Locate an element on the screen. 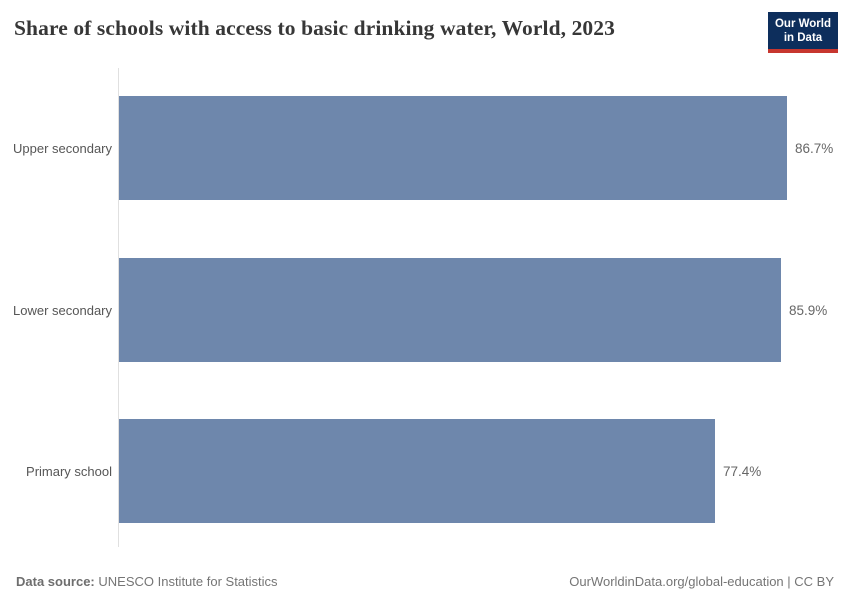 The image size is (850, 600). value-label-primary-school: 77.4% is located at coordinates (742, 471).